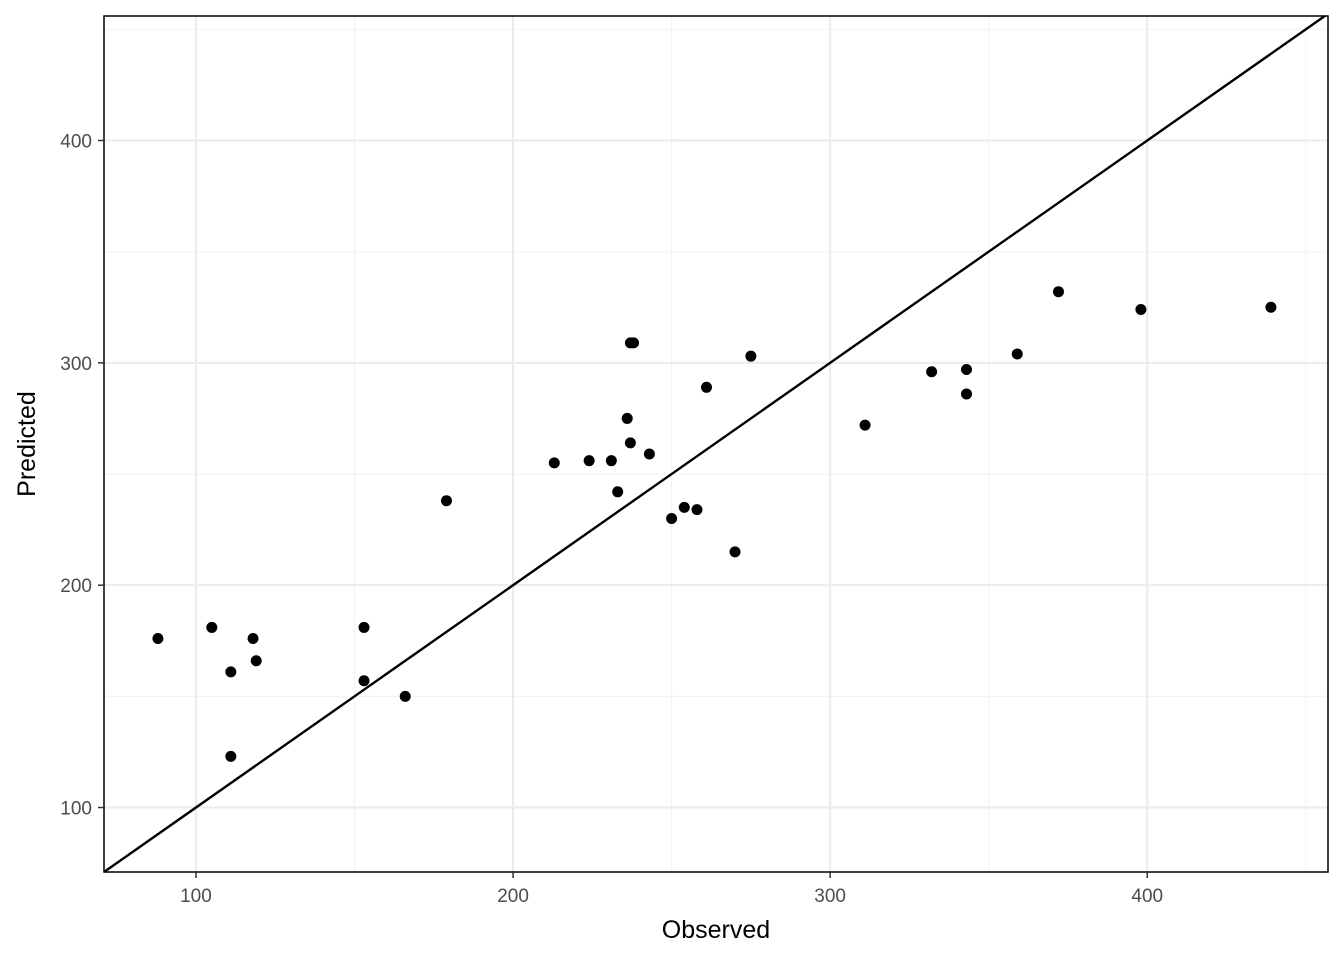  Describe the element at coordinates (76, 364) in the screenshot. I see `y-tick-label: 300` at that location.